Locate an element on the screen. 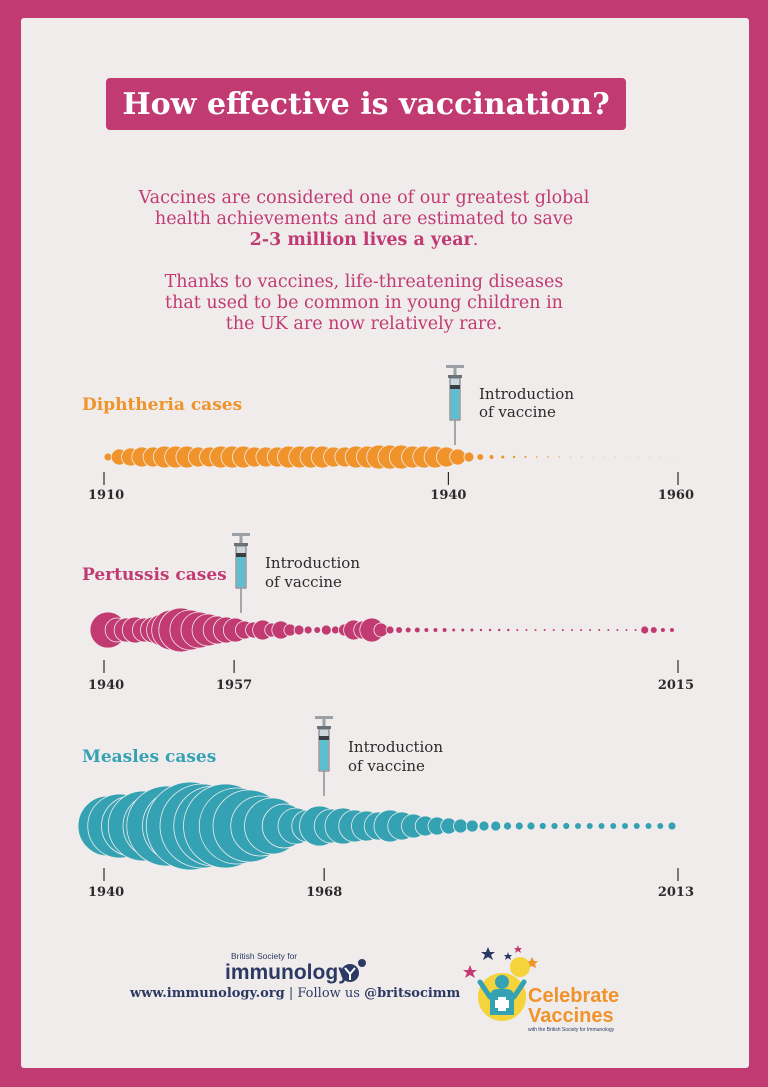  bsi-small-text: British Society for is located at coordinates (264, 956).